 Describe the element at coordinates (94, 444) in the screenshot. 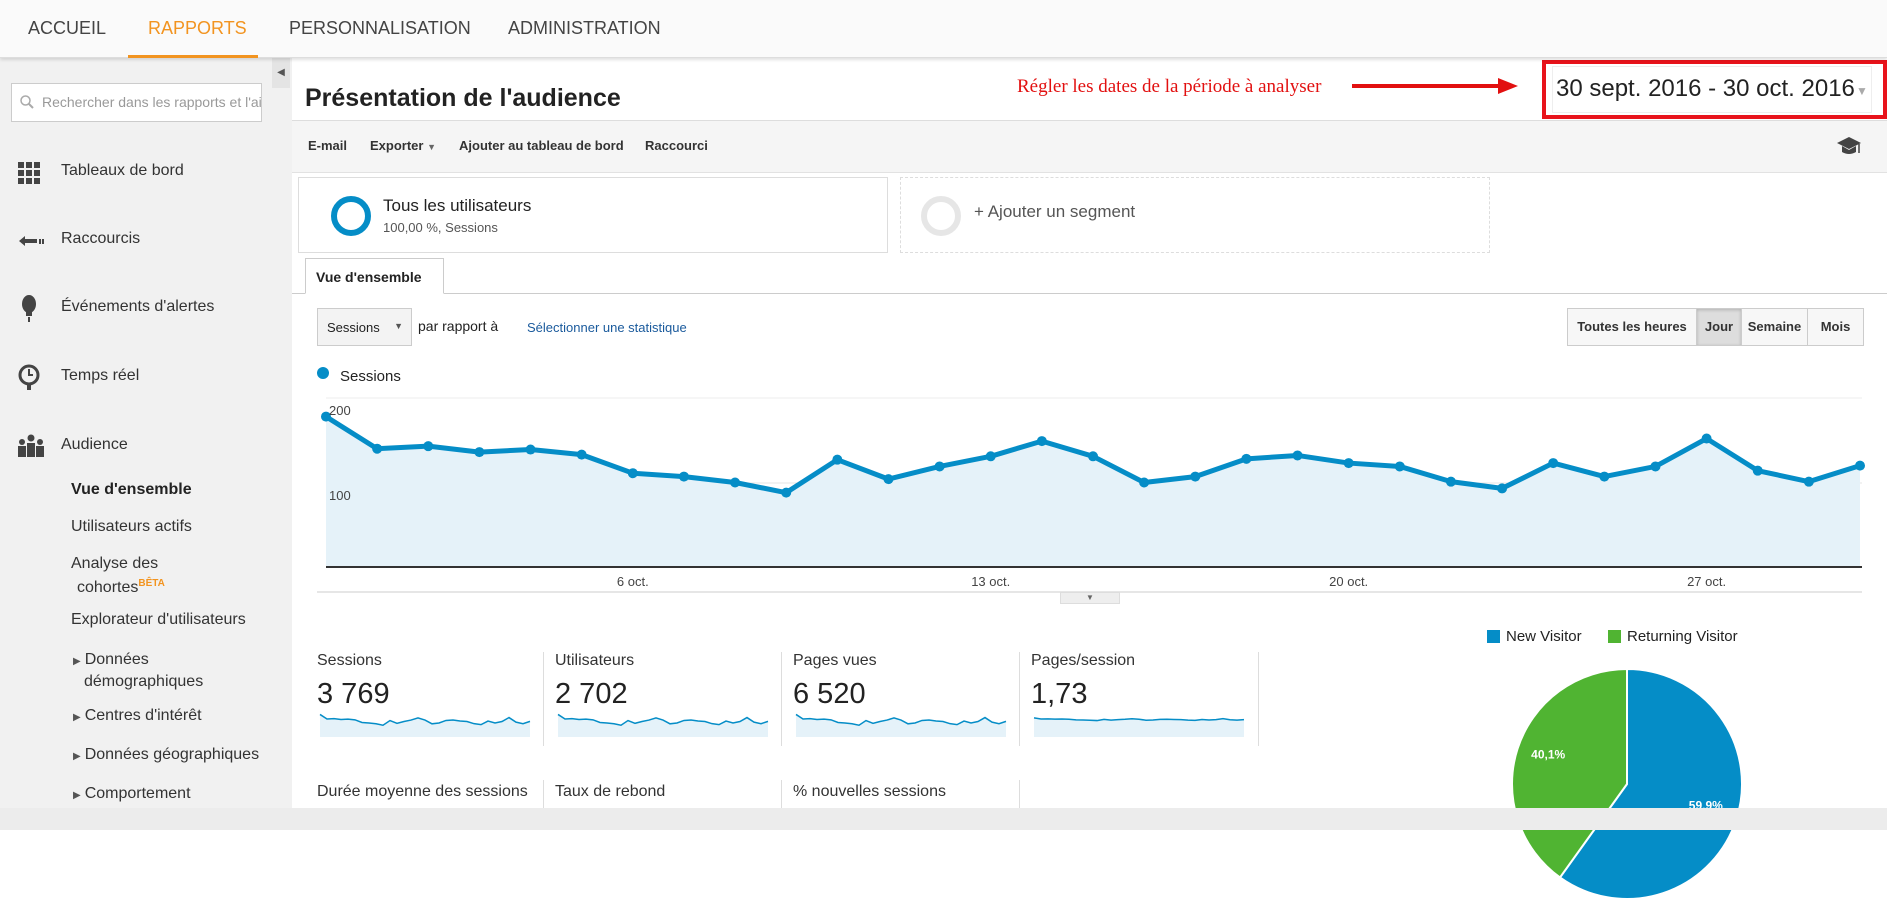

I see `sidebar-item-label: Audience` at that location.